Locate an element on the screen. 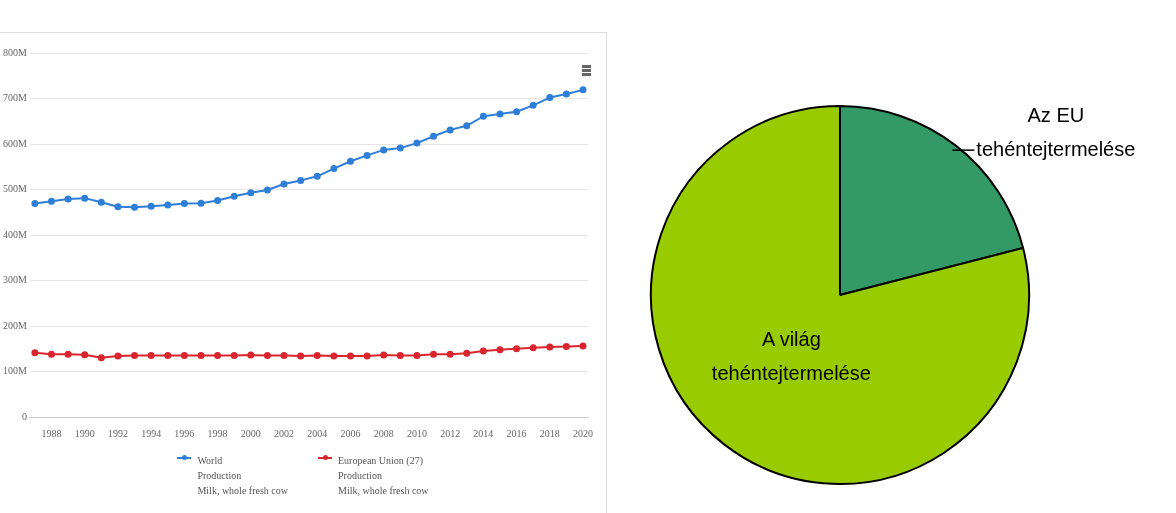  x-tick-label: 2012 is located at coordinates (450, 433).